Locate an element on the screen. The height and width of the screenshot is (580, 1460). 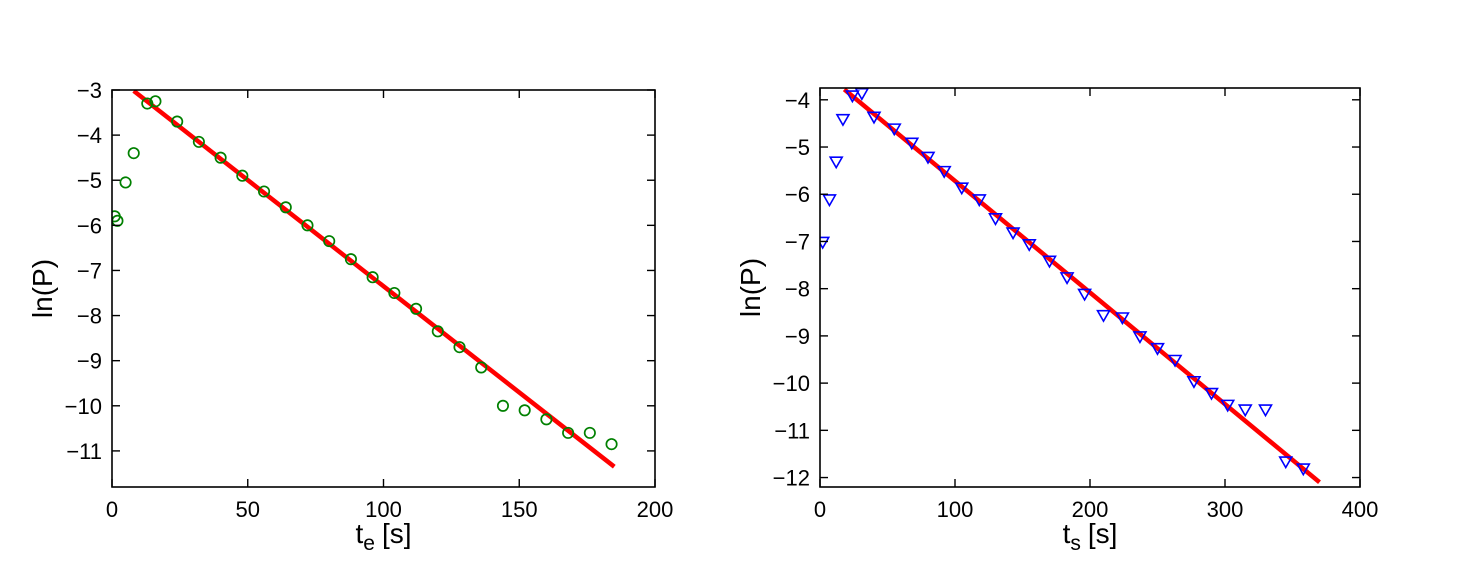
y-tick-label: −3 is located at coordinates (89, 90).